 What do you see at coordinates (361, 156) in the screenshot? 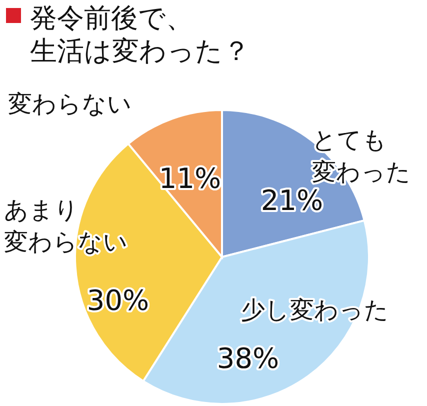
I see `slice-label: とても変わった` at bounding box center [361, 156].